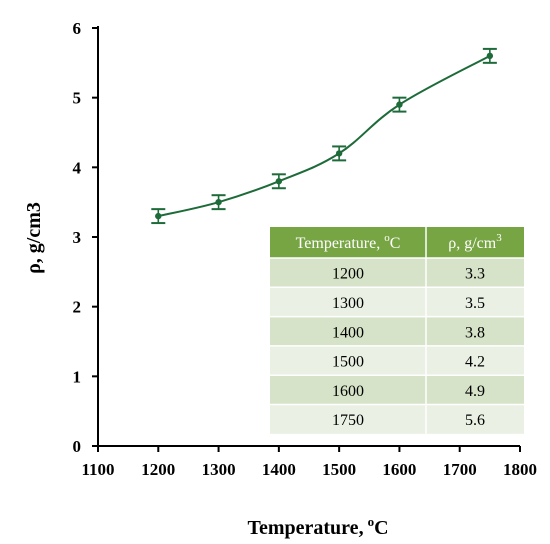  I want to click on x-axis-title: Temperature, oC, so click(317, 526).